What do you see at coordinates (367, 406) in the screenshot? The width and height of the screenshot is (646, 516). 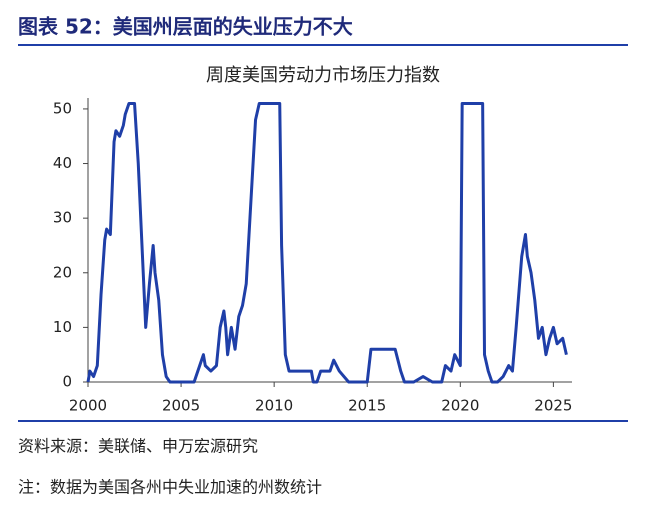 I see `x-tick-label: 2015` at bounding box center [367, 406].